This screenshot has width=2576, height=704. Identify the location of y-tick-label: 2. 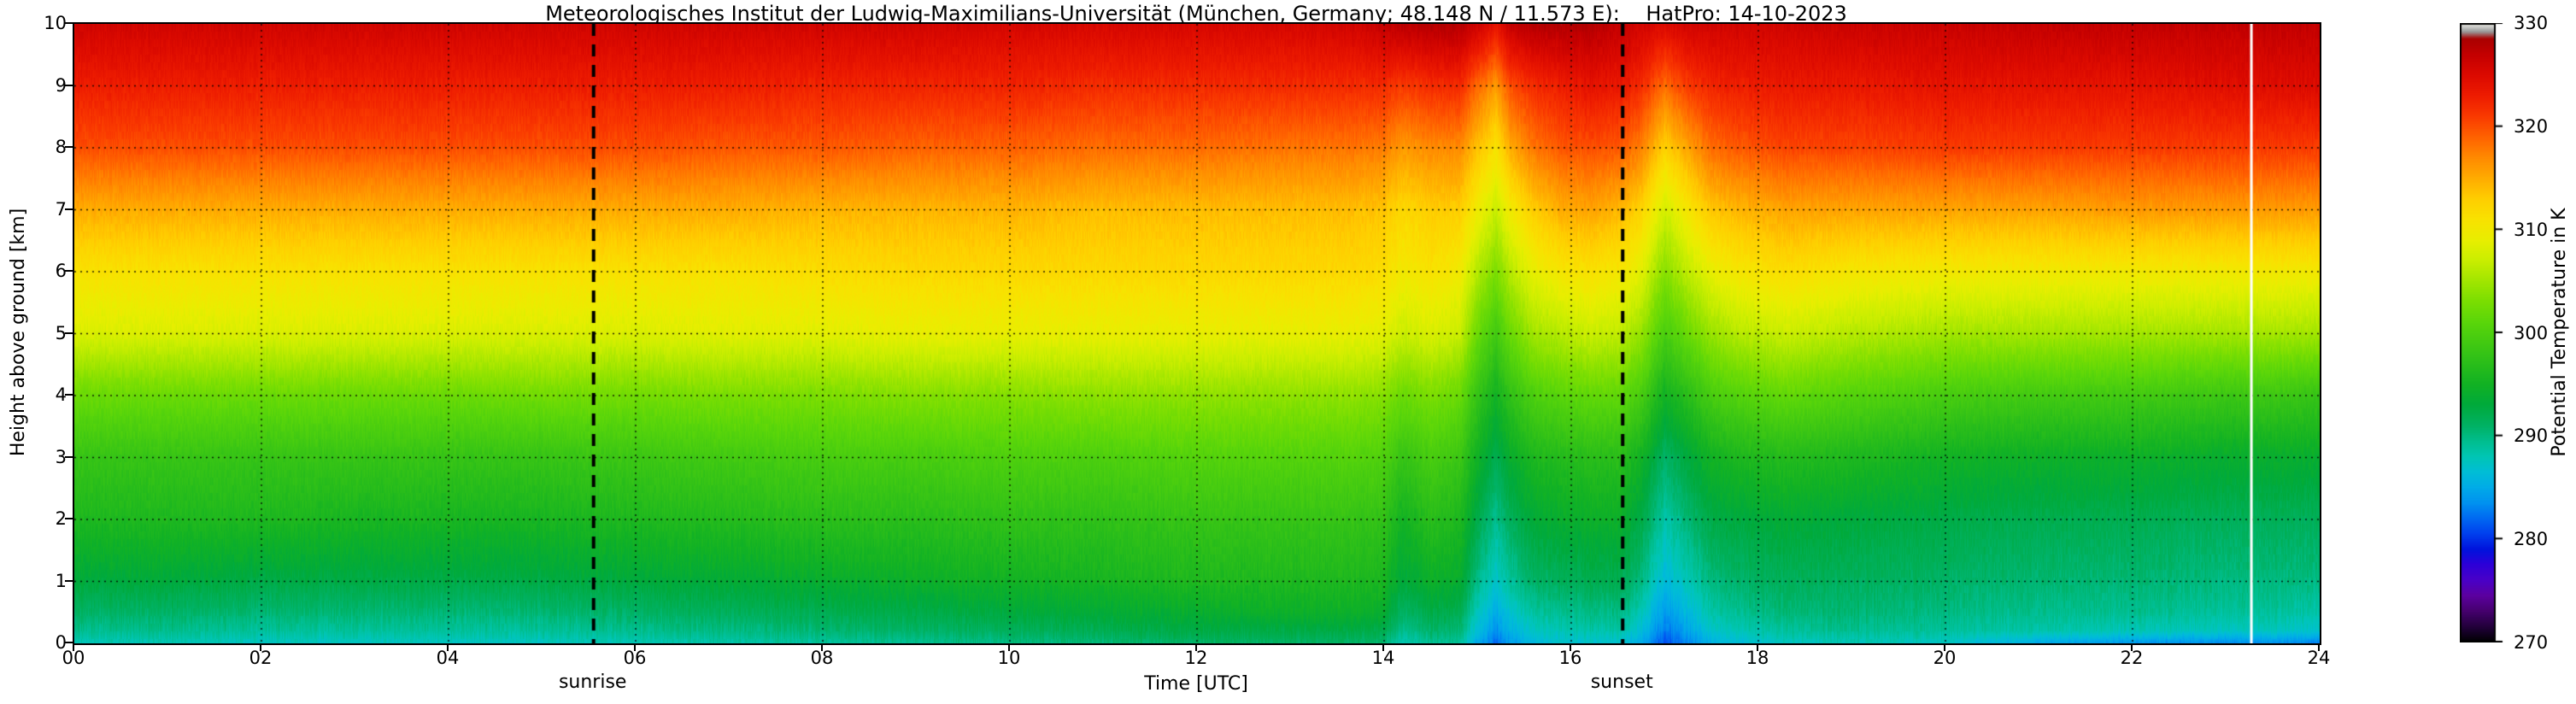
(61, 518).